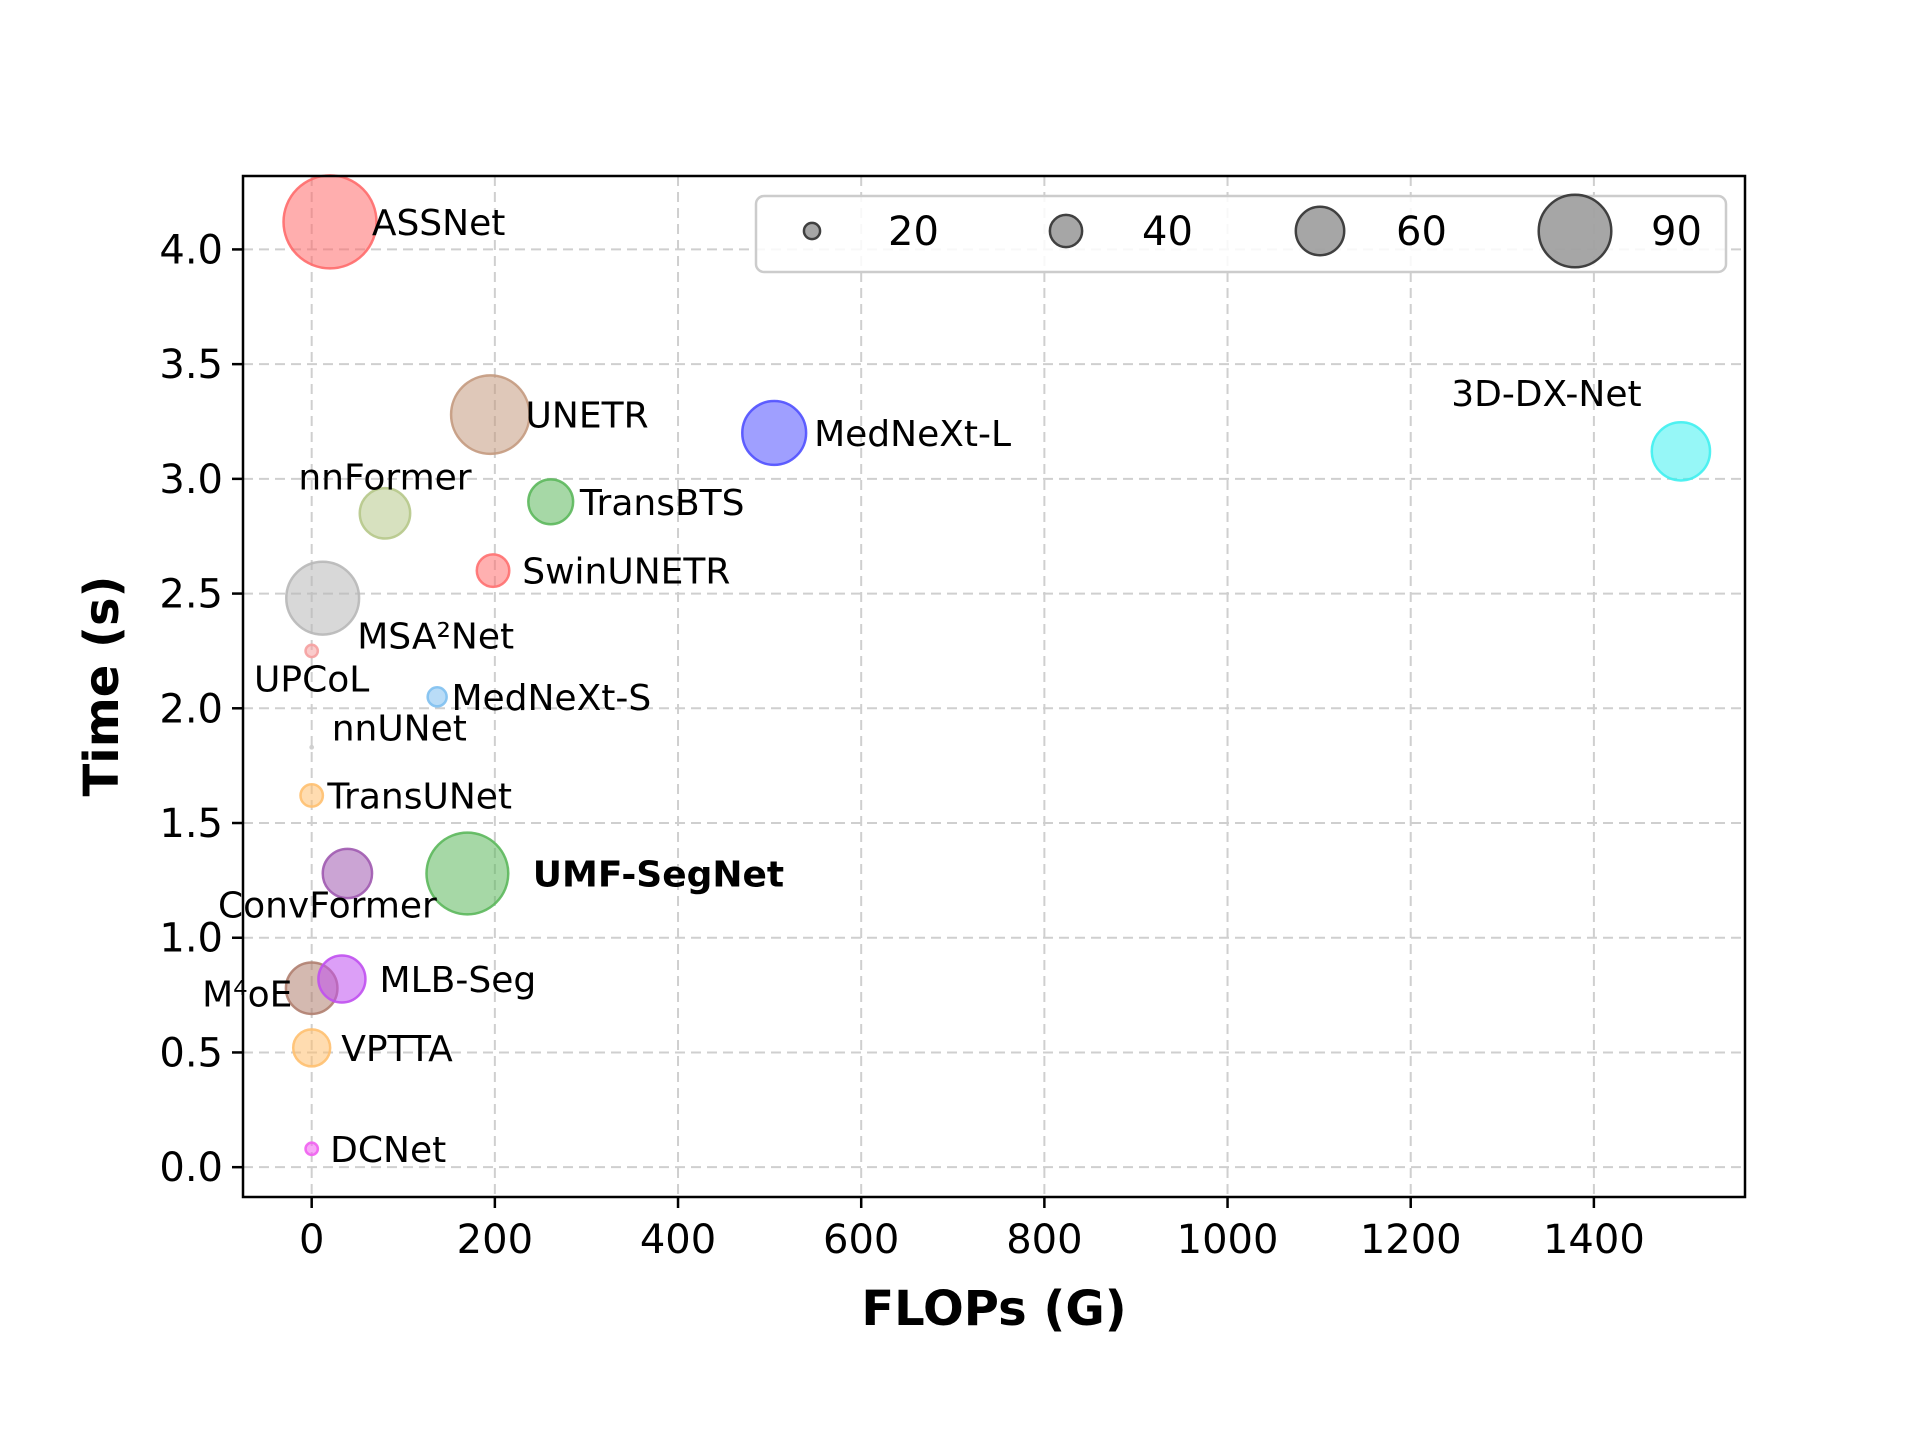 This screenshot has width=1920, height=1440. What do you see at coordinates (323, 598) in the screenshot?
I see `bubble-msa-net` at bounding box center [323, 598].